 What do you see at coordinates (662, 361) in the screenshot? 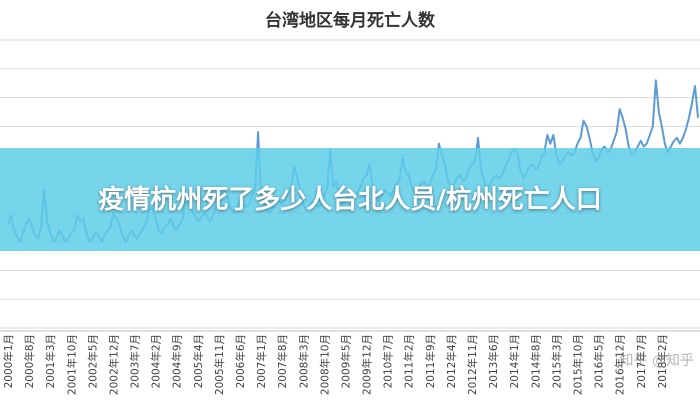
I see `x-tick-label: 2018年2月` at bounding box center [662, 361].